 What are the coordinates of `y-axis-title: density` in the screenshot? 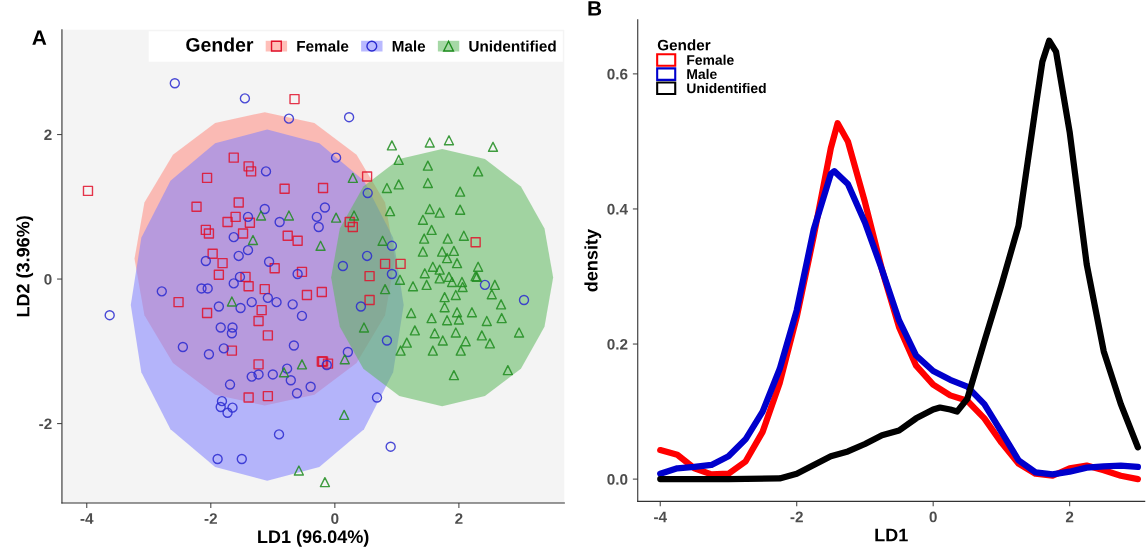 It's located at (593, 260).